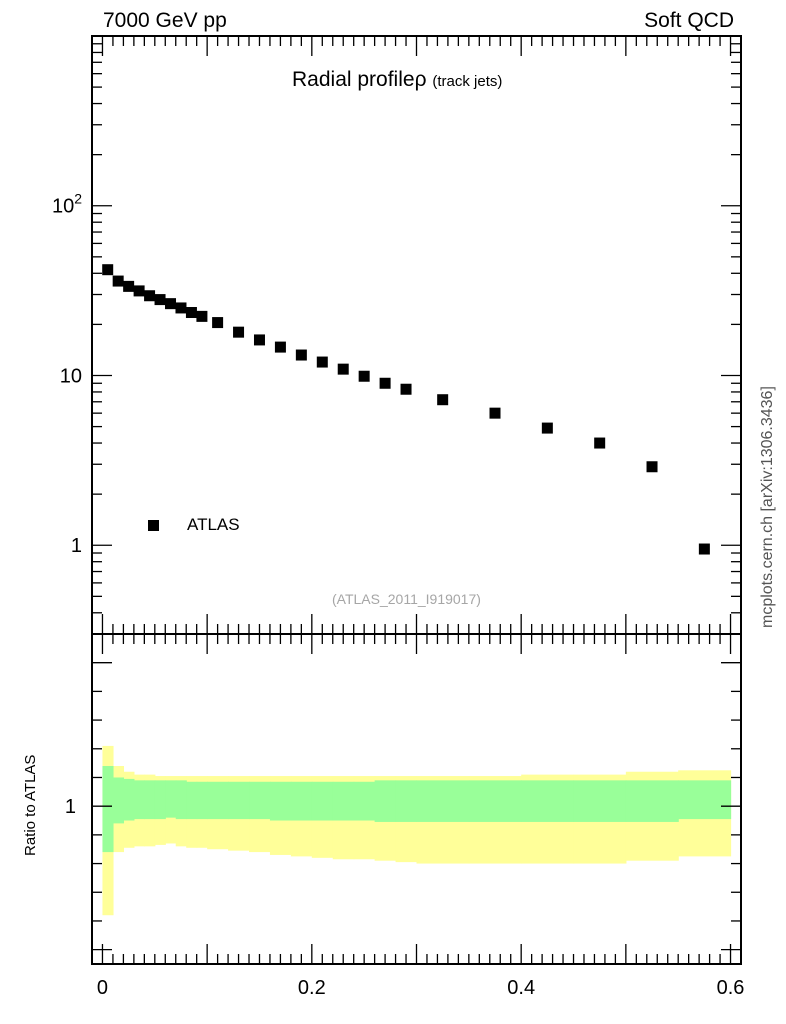 Image resolution: width=786 pixels, height=1024 pixels. What do you see at coordinates (406, 599) in the screenshot?
I see `analysis-watermark: (ATLAS_2011_I919017)` at bounding box center [406, 599].